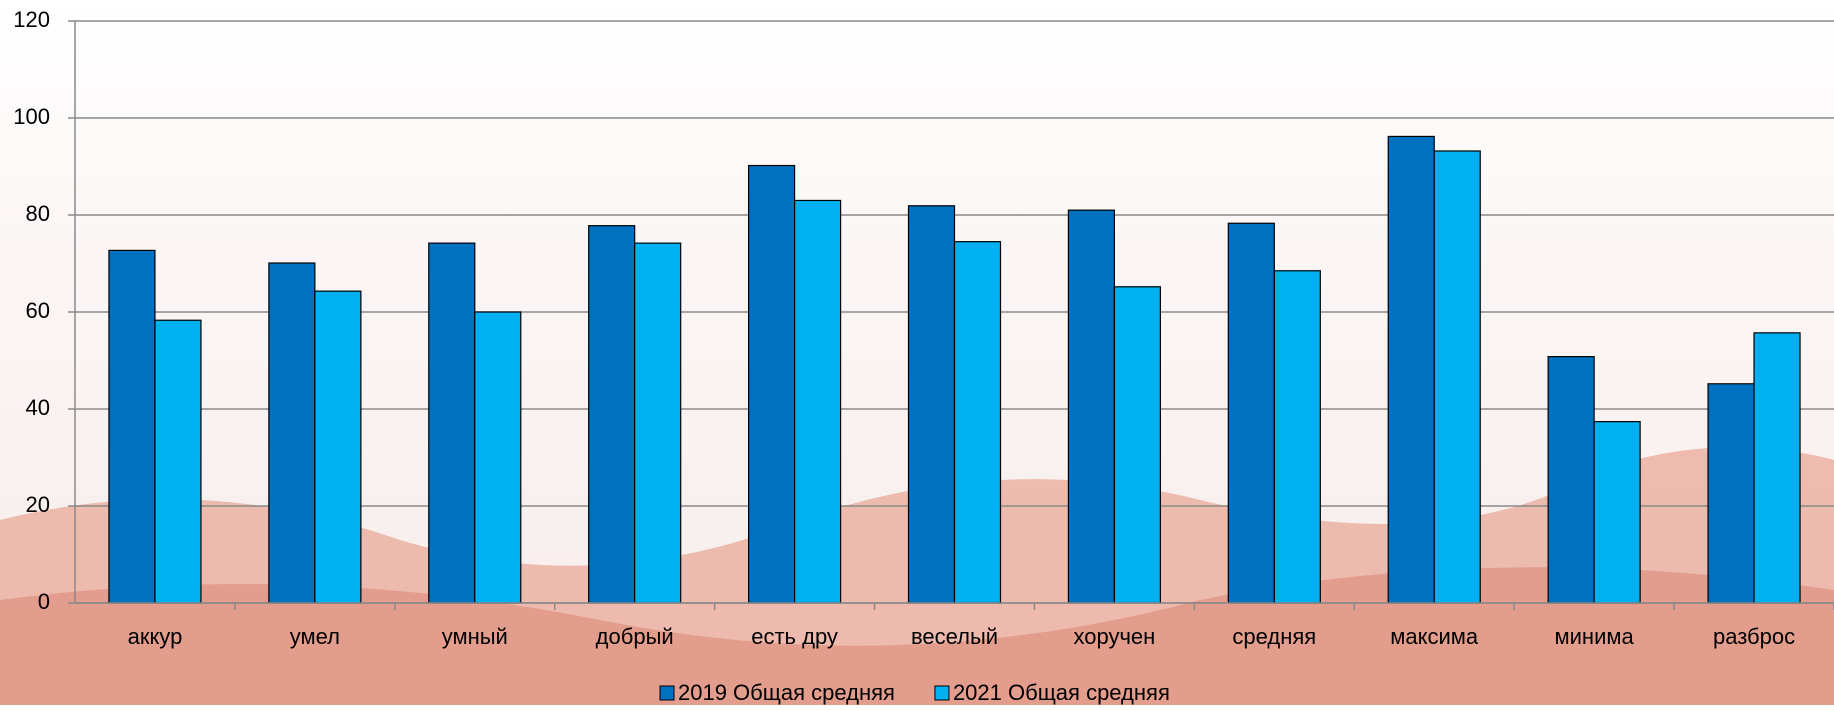 Image resolution: width=1834 pixels, height=710 pixels. Describe the element at coordinates (1754, 636) in the screenshot. I see `x-tick-label: разброс` at that location.